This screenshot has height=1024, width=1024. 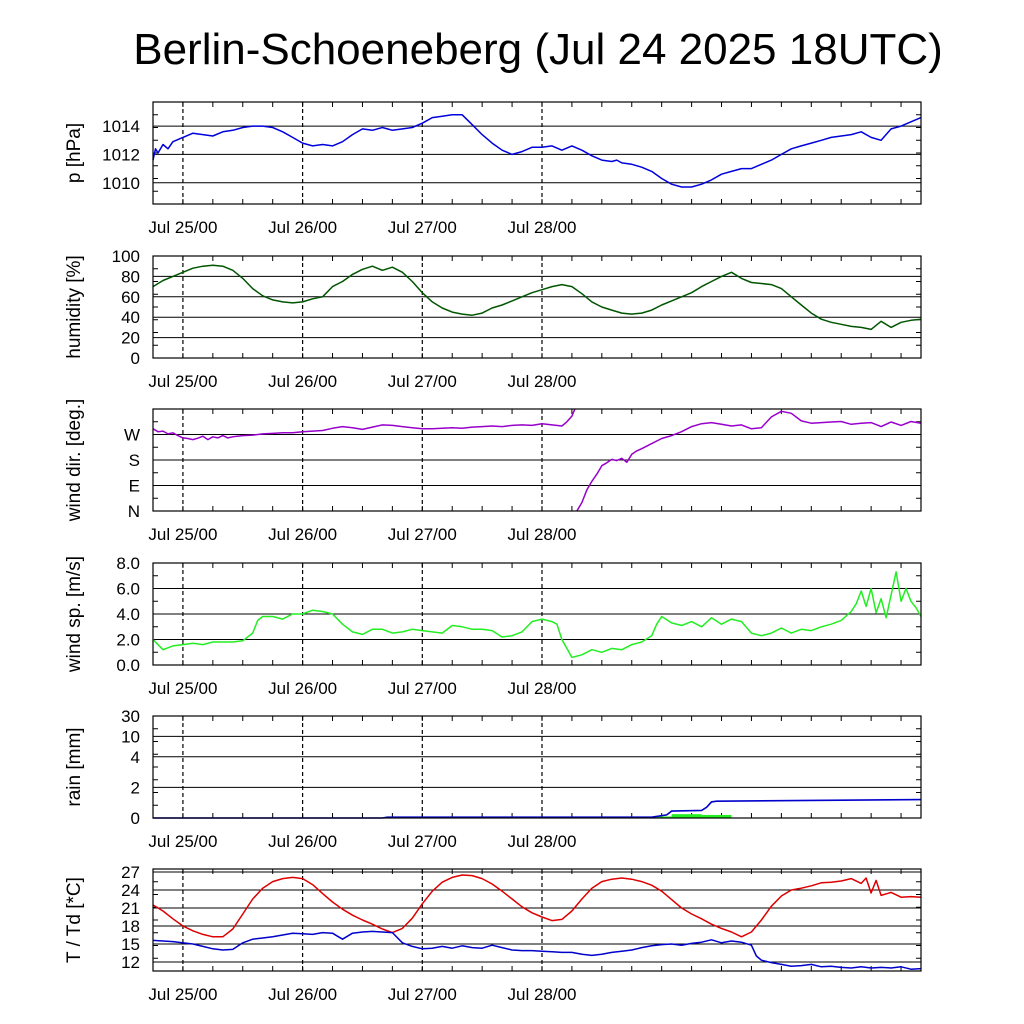 I want to click on y-tick-label: 4, so click(x=135, y=757).